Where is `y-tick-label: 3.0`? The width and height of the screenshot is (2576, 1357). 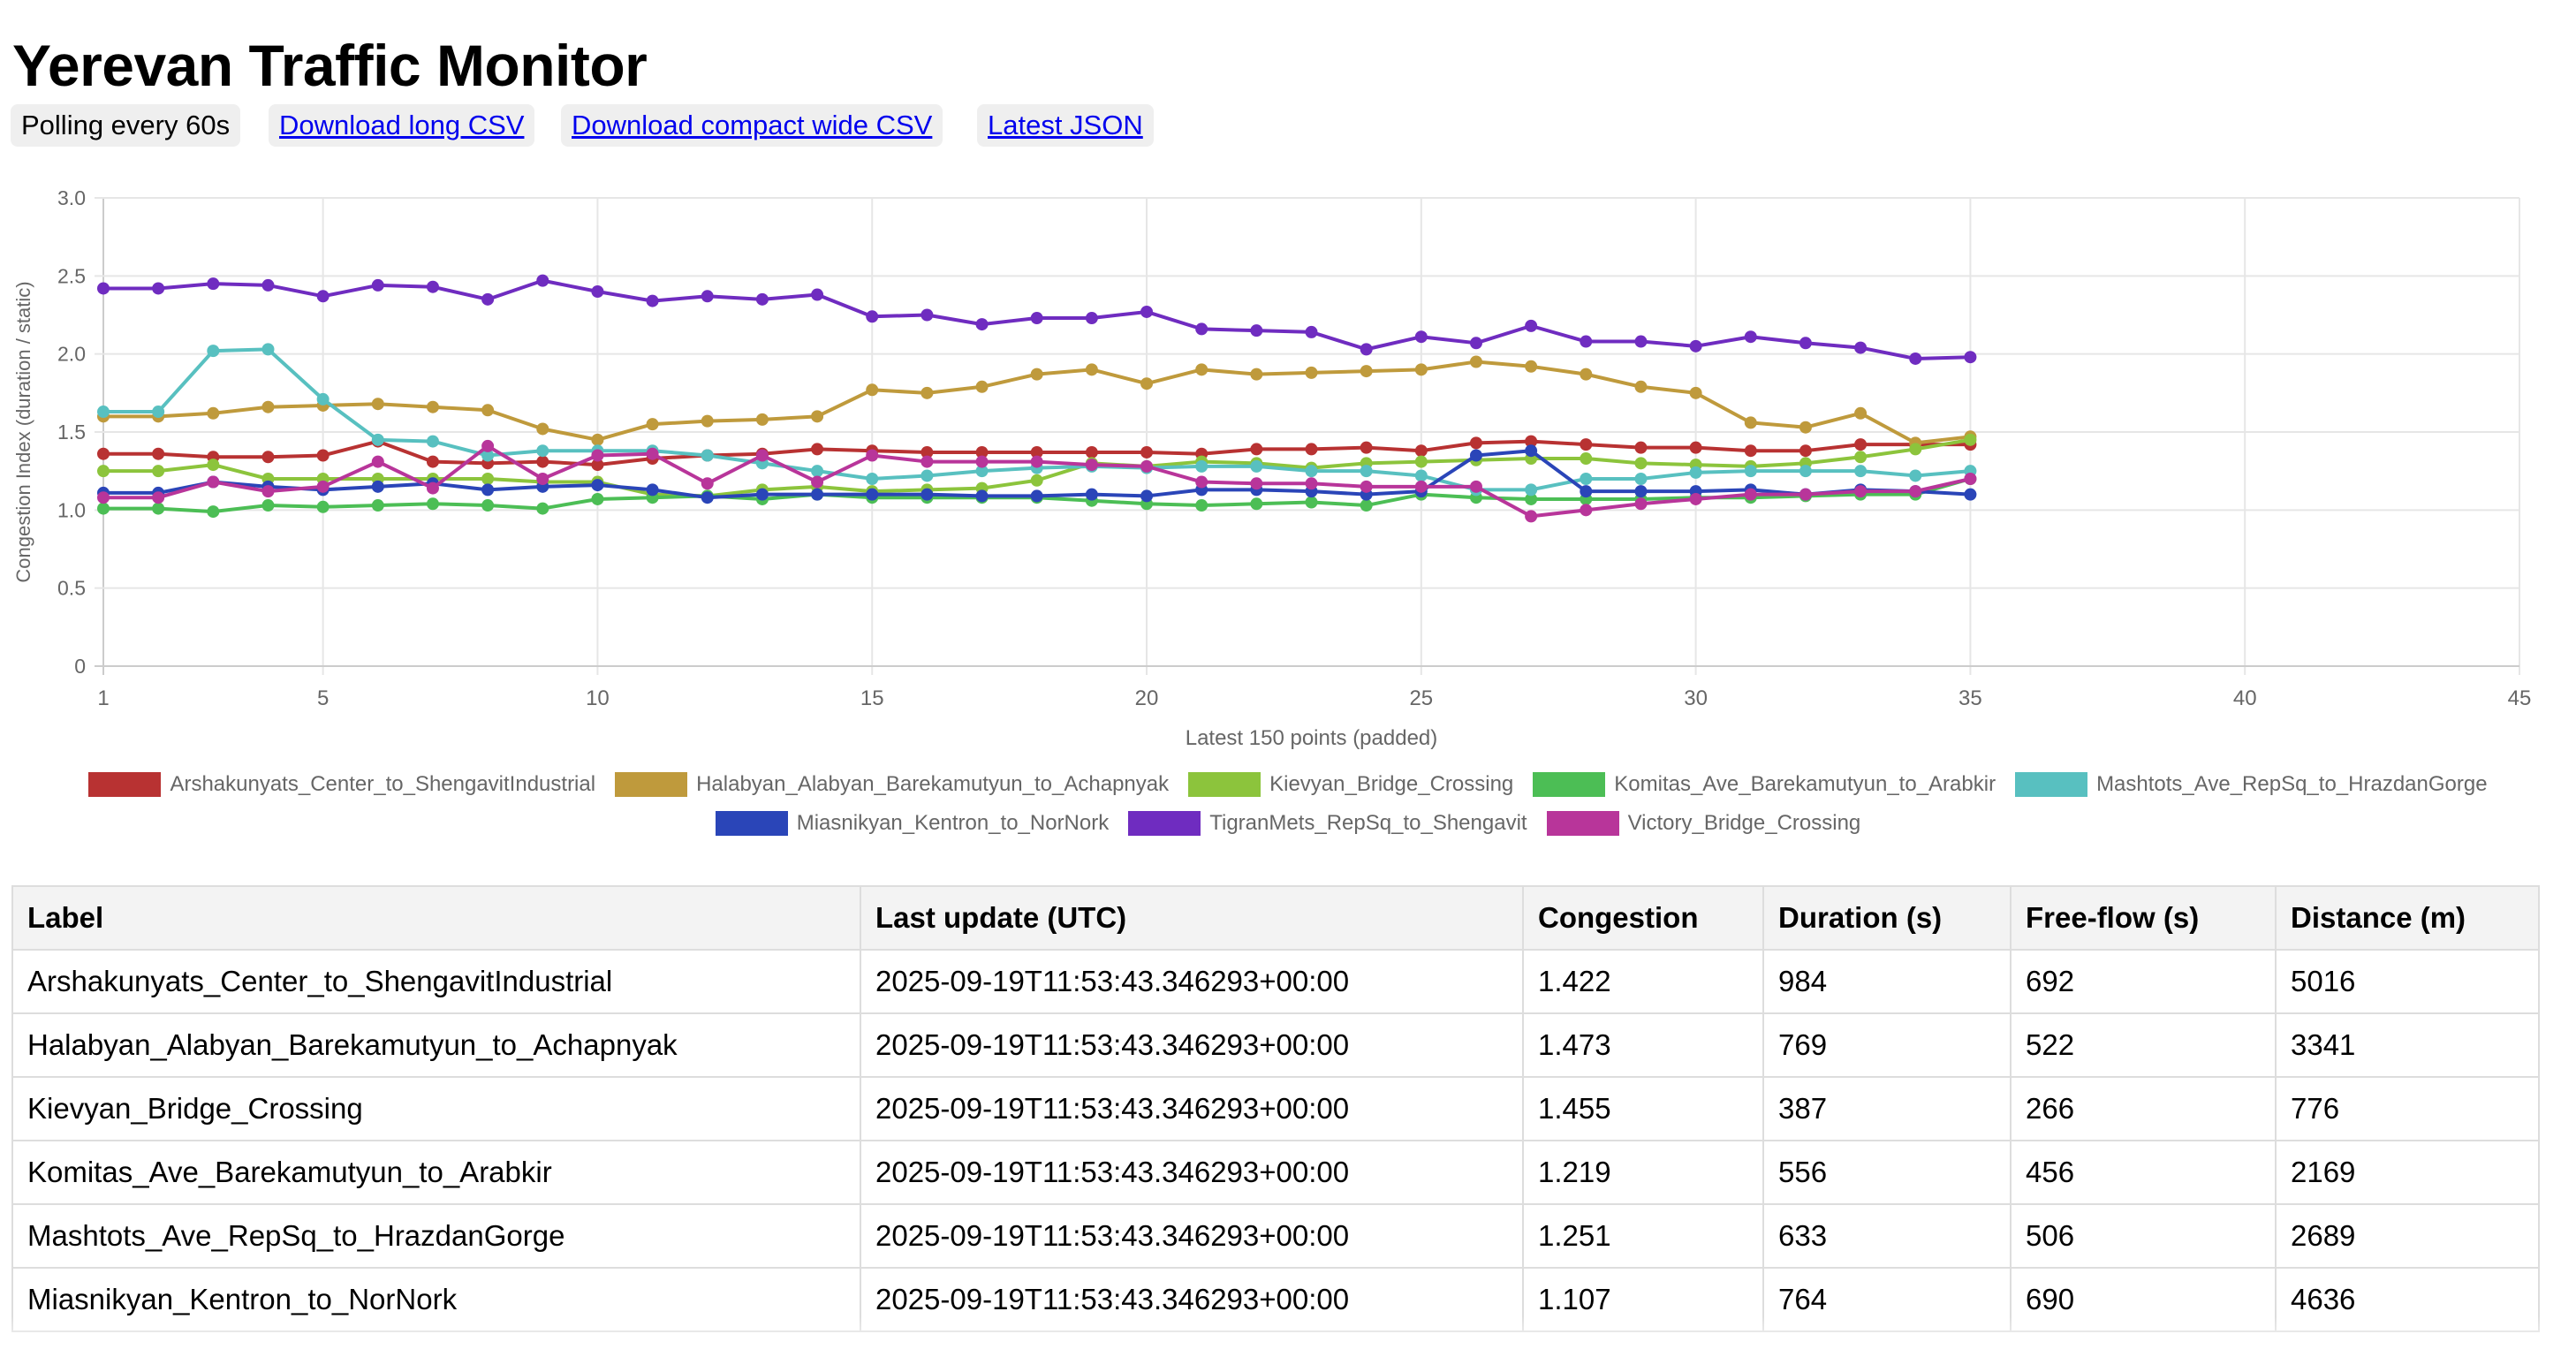
y-tick-label: 3.0 is located at coordinates (71, 197).